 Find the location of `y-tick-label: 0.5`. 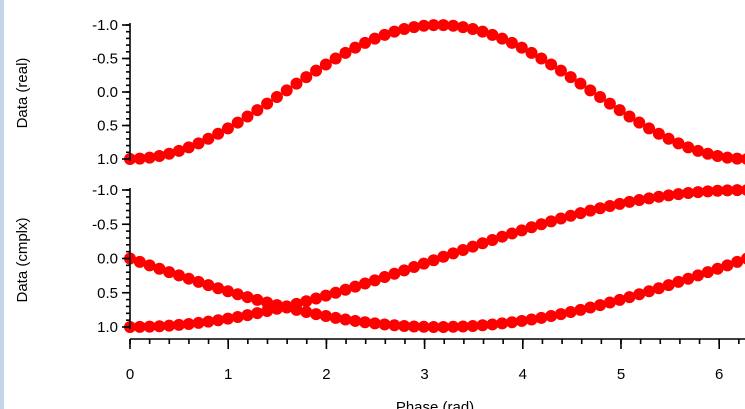

y-tick-label: 0.5 is located at coordinates (107, 126).